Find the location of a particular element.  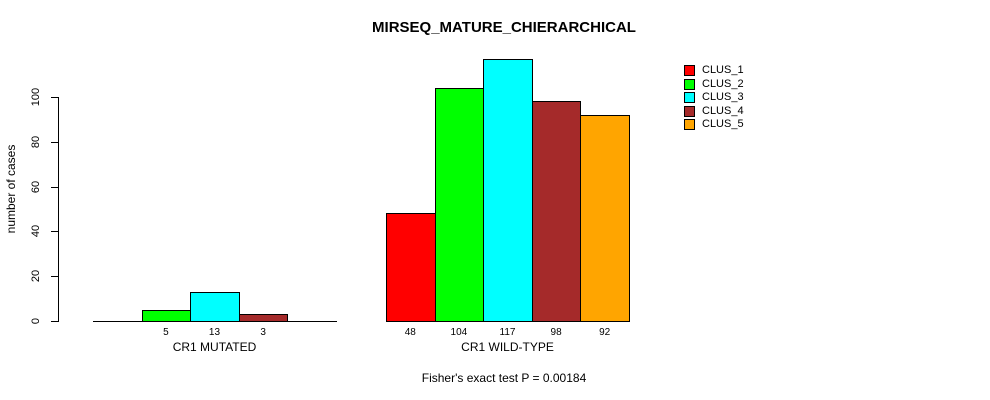

bar-value-label: 5 is located at coordinates (166, 332).